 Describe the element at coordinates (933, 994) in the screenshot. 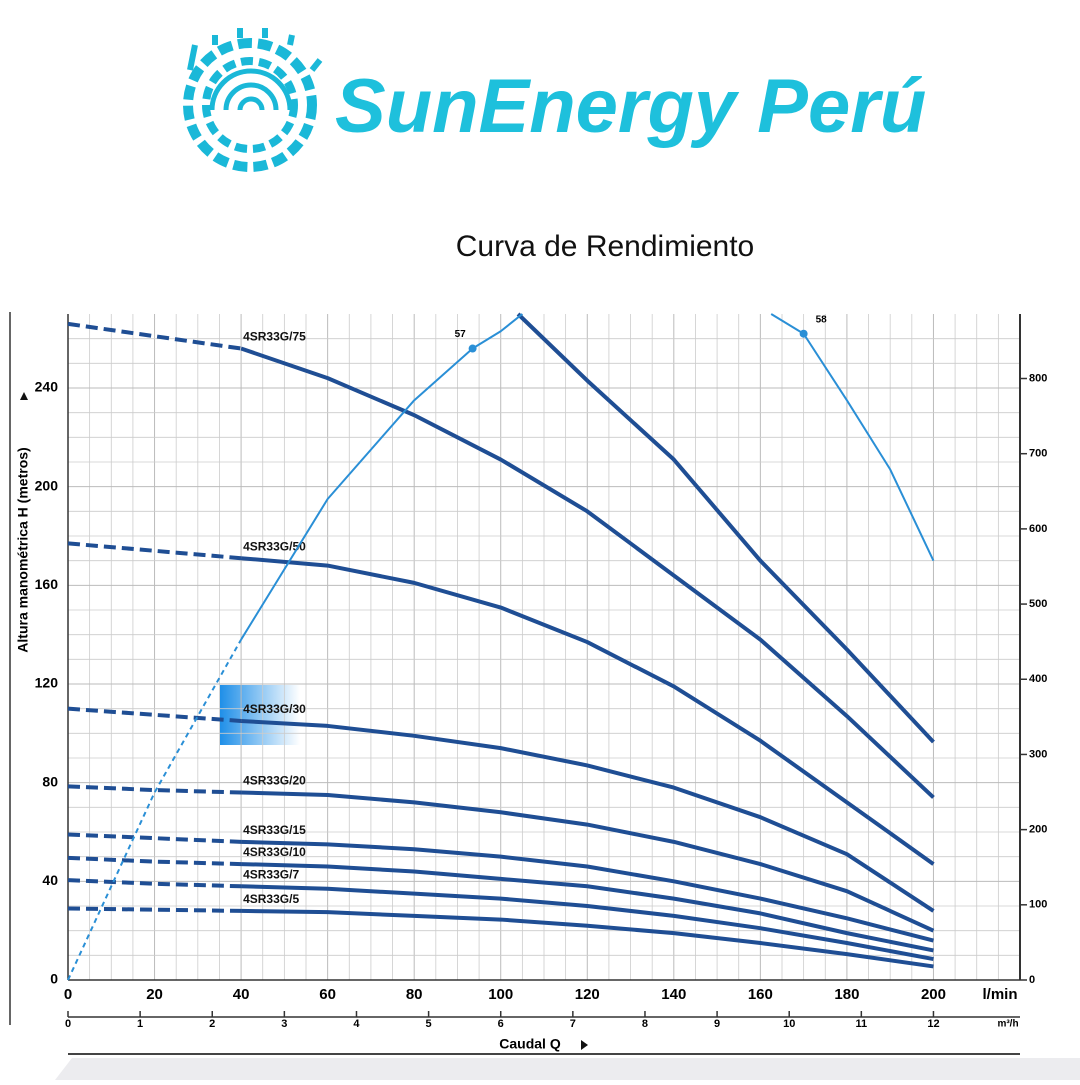

I see `x-tick-label: 200` at that location.